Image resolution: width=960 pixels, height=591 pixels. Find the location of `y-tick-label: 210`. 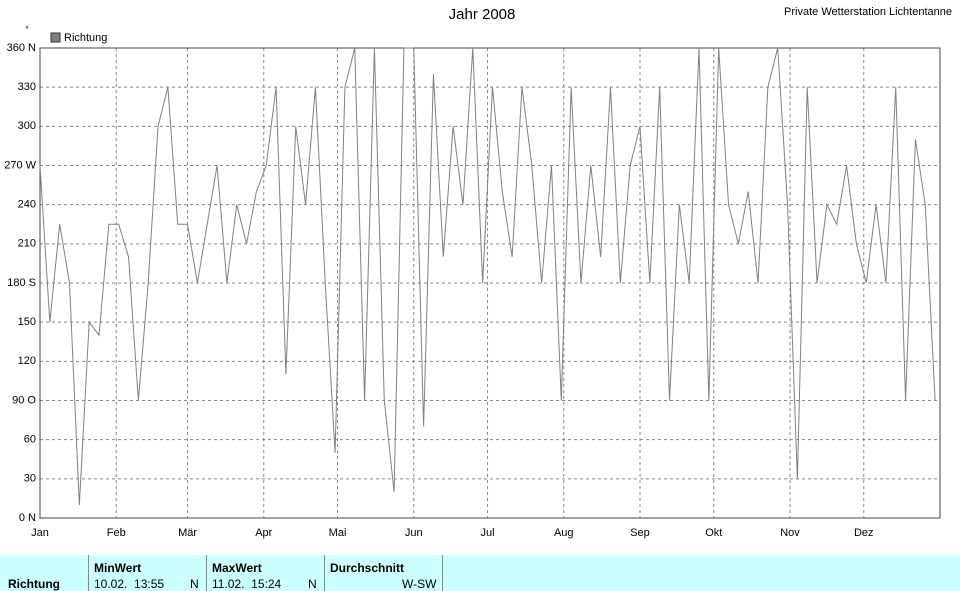

y-tick-label: 210 is located at coordinates (27, 244).